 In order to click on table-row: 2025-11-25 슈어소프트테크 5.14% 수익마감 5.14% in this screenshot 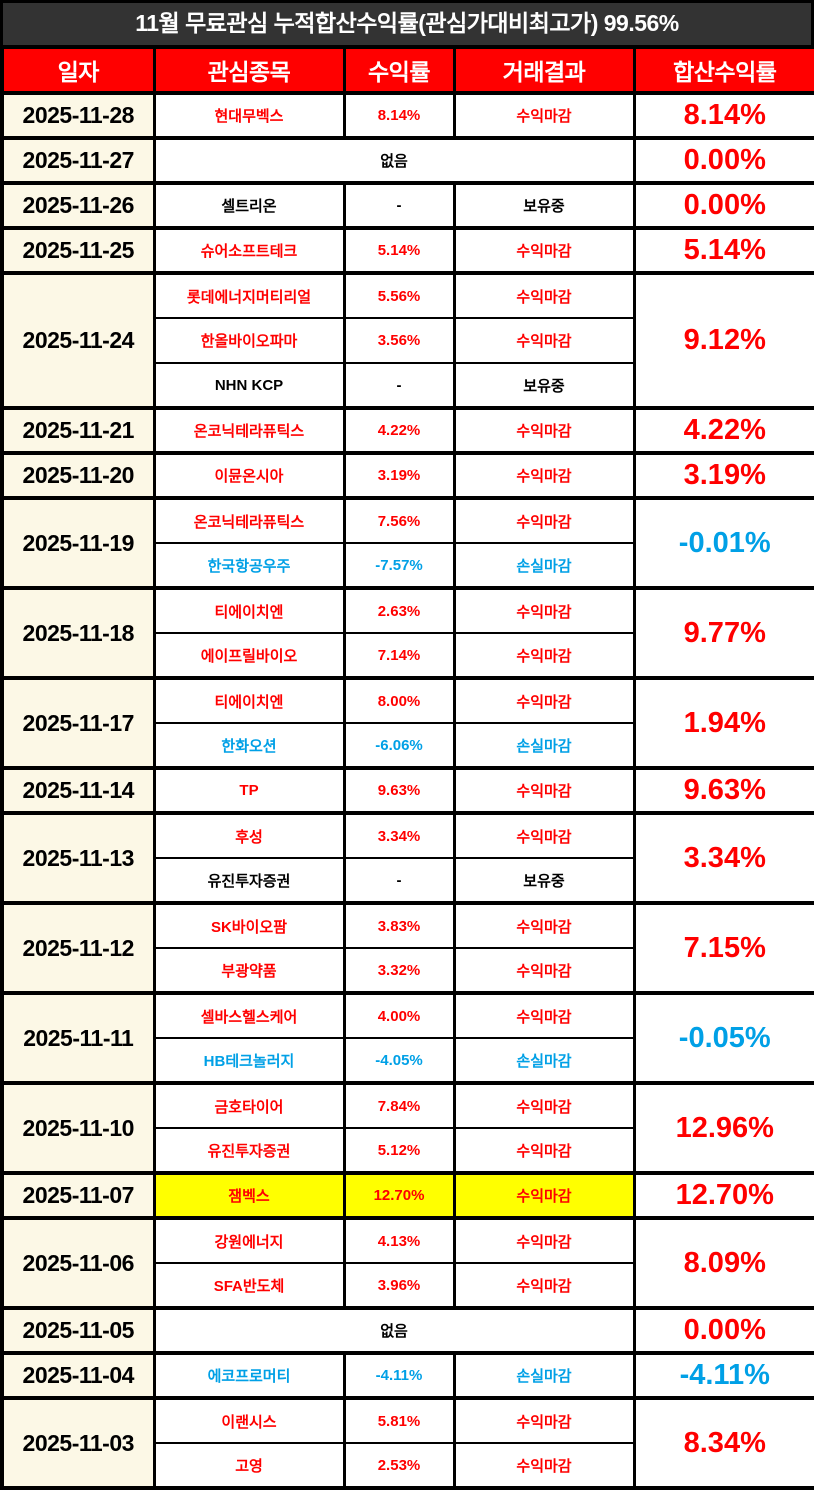, I will do `click(407, 250)`.